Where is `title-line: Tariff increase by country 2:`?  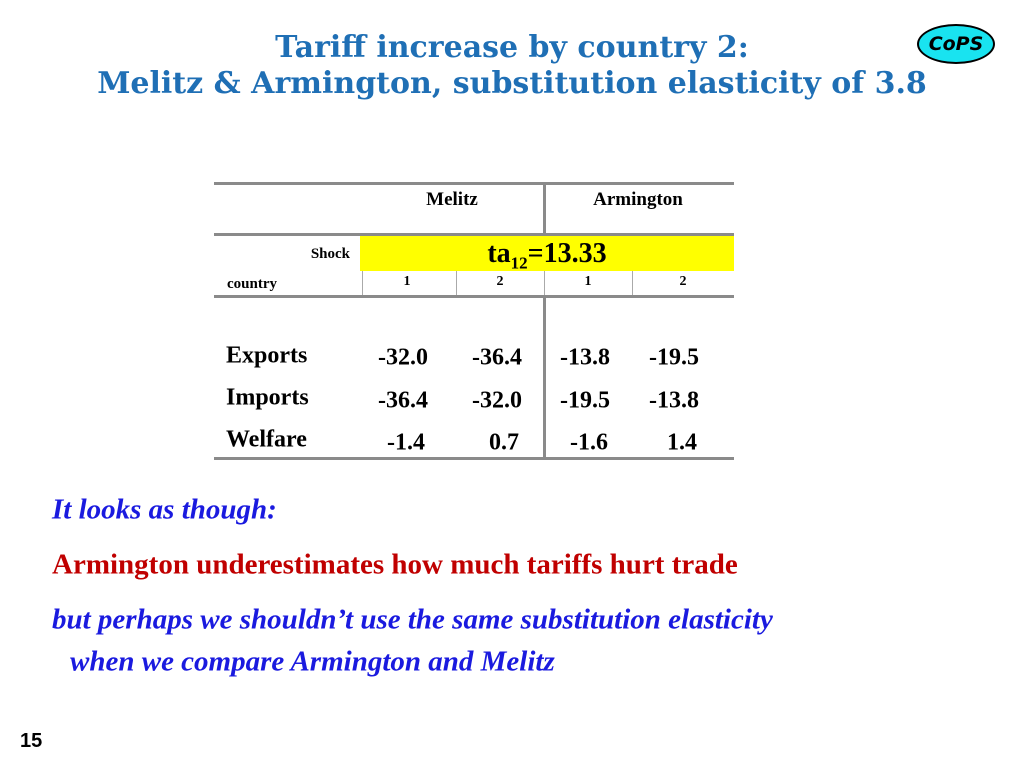
title-line: Tariff increase by country 2: is located at coordinates (512, 47).